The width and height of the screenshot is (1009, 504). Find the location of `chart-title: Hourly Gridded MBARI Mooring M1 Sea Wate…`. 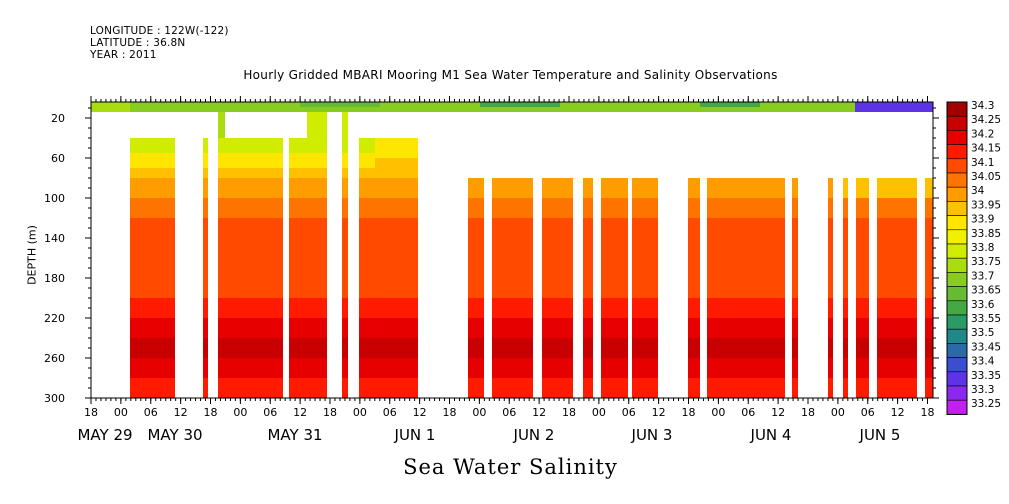

chart-title: Hourly Gridded MBARI Mooring M1 Sea Wate… is located at coordinates (510, 75).